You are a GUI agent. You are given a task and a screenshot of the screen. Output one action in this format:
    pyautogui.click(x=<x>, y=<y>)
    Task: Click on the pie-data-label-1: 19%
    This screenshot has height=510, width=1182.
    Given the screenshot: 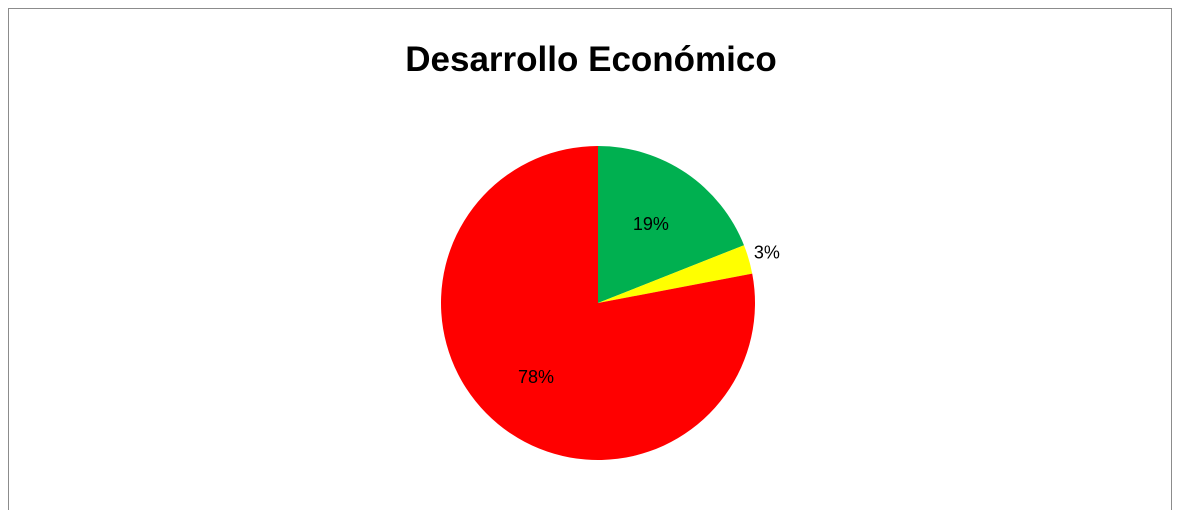 What is the action you would take?
    pyautogui.click(x=651, y=224)
    